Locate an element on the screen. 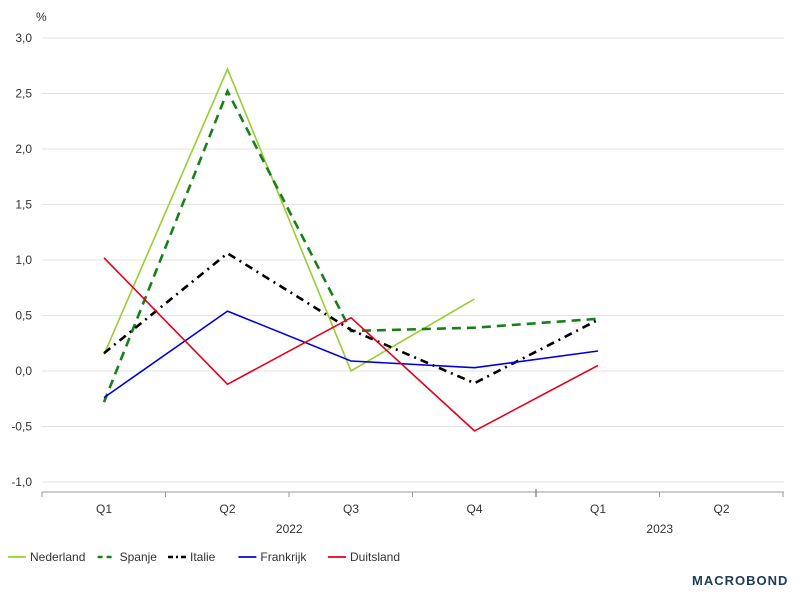  y-tick-label: 1,5 is located at coordinates (23, 205).